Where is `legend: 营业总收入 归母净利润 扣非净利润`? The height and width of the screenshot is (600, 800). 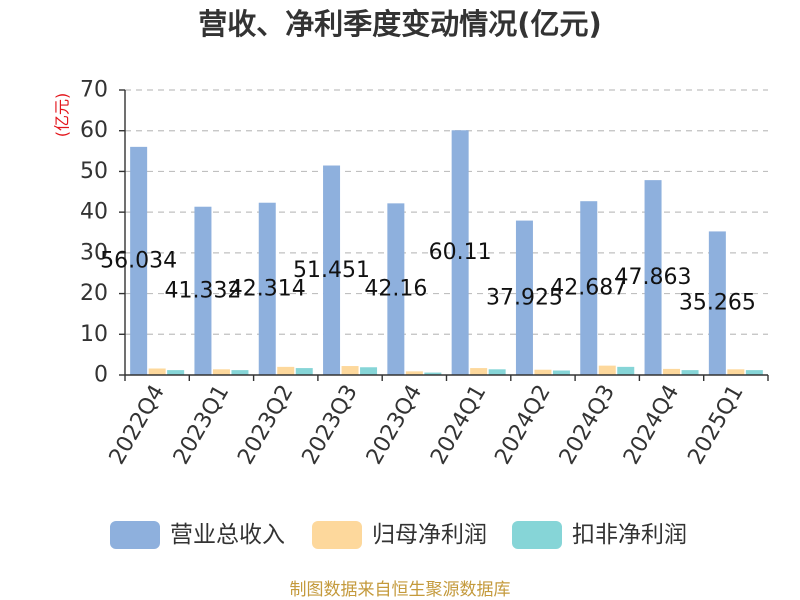 legend: 营业总收入 归母净利润 扣非净利润 is located at coordinates (398, 535).